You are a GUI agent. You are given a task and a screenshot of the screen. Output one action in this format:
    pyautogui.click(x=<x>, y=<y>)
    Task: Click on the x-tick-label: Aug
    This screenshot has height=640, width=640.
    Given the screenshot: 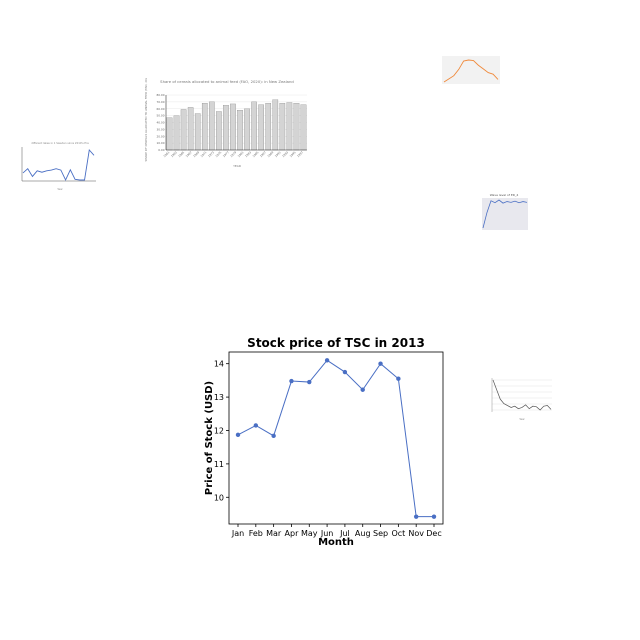 What is the action you would take?
    pyautogui.click(x=363, y=533)
    